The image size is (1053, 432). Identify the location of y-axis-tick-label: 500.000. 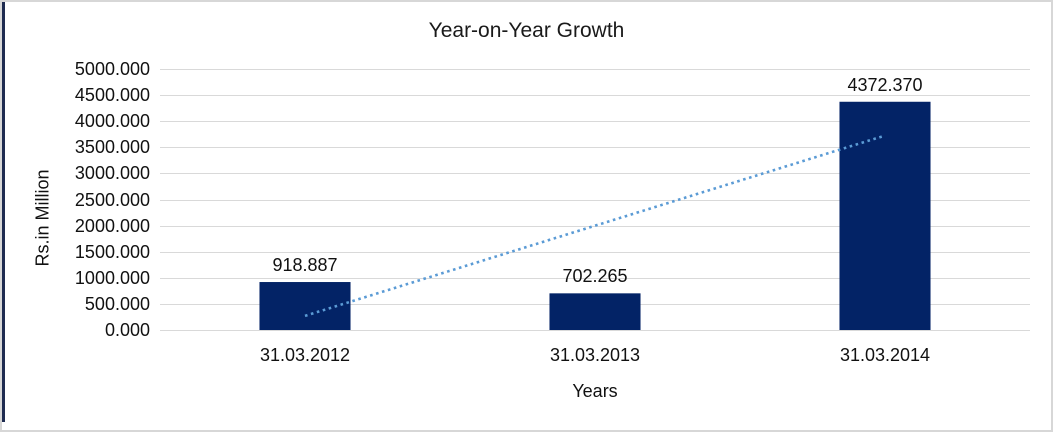
(117, 303).